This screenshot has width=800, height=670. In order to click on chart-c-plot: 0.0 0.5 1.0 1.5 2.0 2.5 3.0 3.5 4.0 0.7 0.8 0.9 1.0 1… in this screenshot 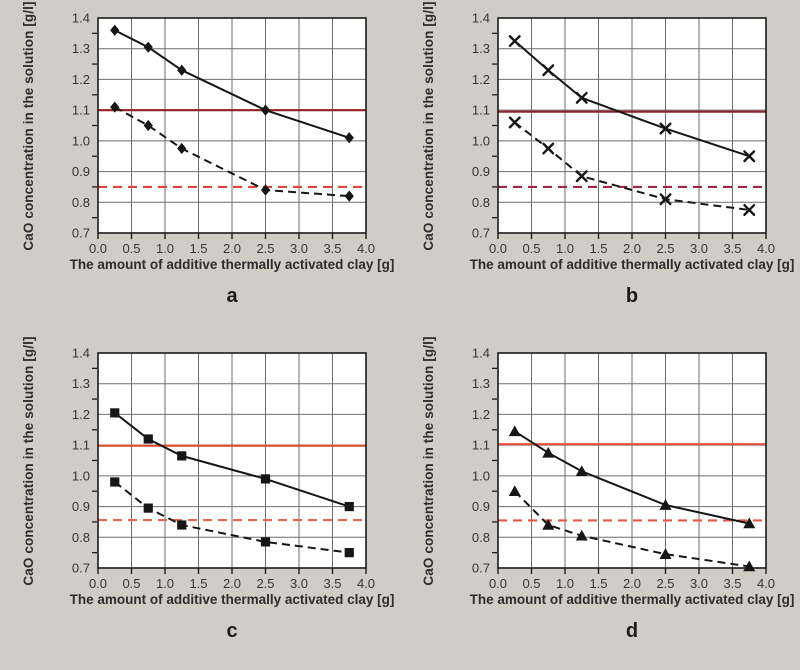, I will do `click(223, 469)`.